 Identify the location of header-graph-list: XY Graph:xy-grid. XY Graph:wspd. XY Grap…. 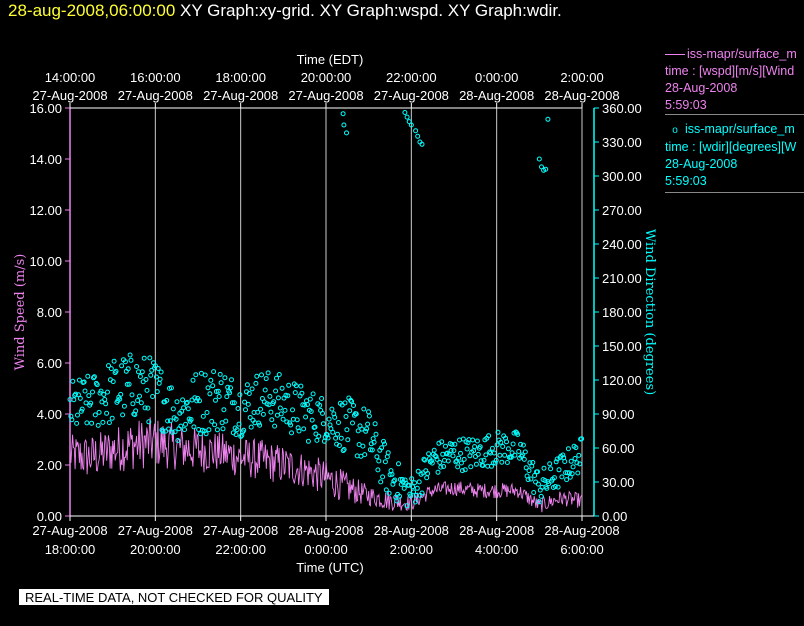
(371, 10).